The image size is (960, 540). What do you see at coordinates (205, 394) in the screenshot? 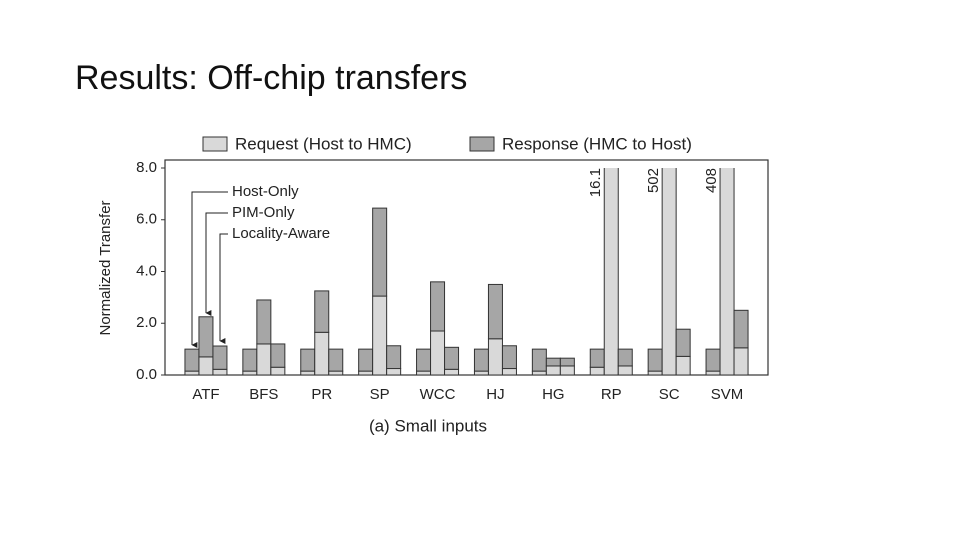
I see `x-tick-label: ATF` at bounding box center [205, 394].